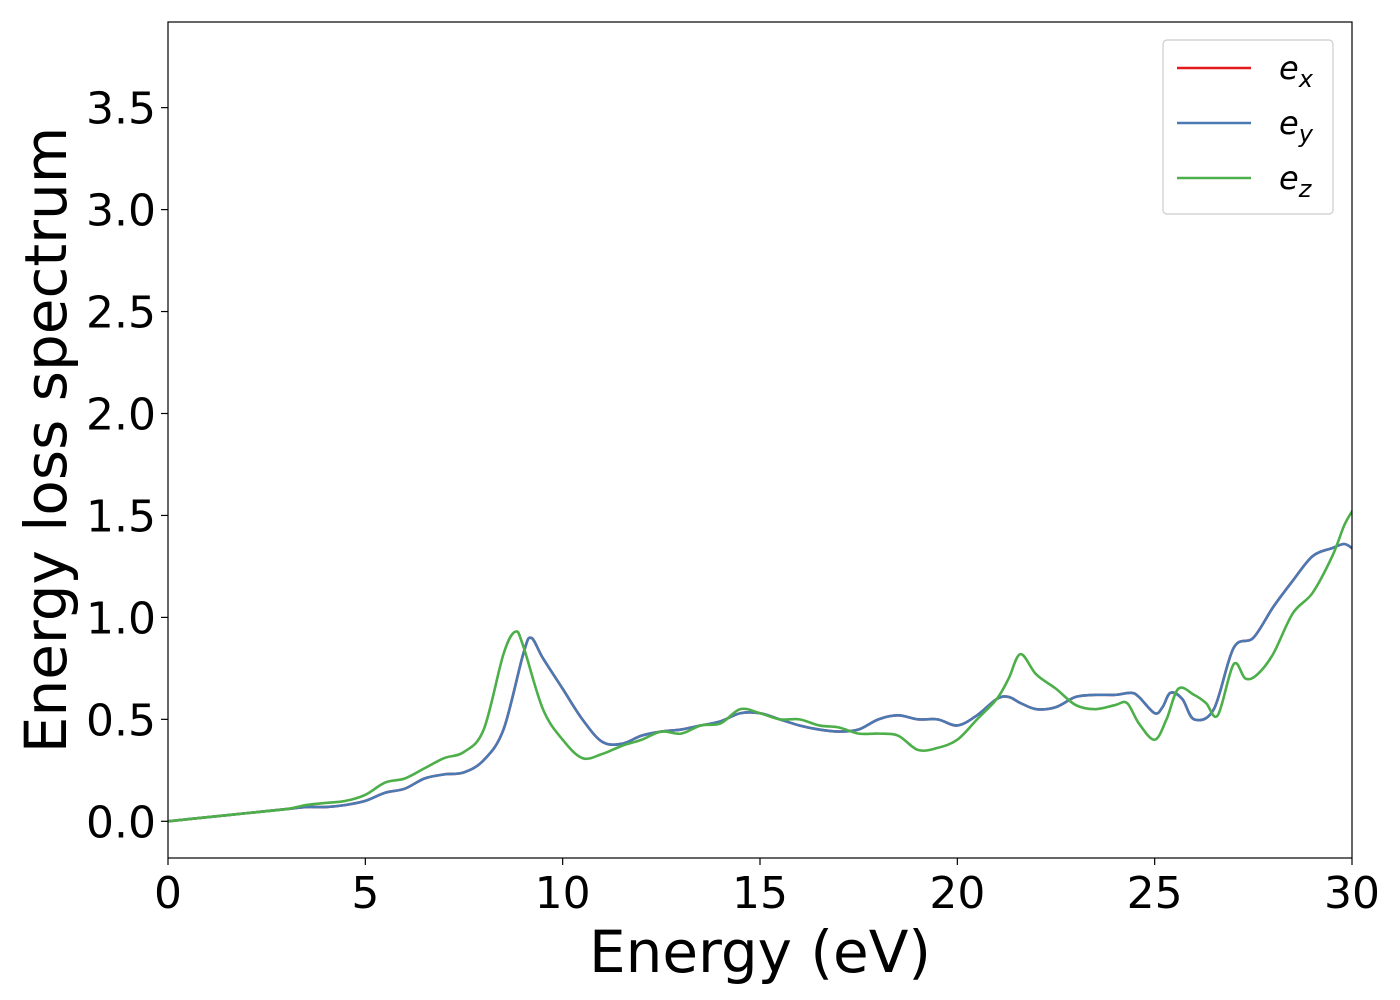 Image resolution: width=1400 pixels, height=1000 pixels. What do you see at coordinates (1352, 893) in the screenshot?
I see `x-tick-label: 30` at bounding box center [1352, 893].